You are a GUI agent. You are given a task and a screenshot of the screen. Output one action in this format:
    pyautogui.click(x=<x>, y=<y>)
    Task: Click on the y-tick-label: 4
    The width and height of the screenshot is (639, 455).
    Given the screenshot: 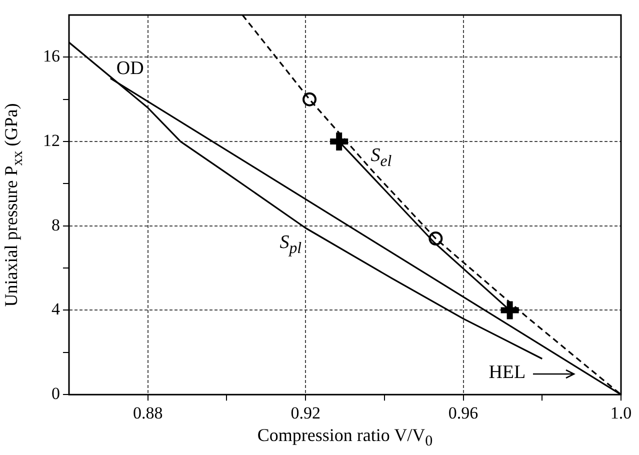 What is the action you would take?
    pyautogui.click(x=56, y=309)
    